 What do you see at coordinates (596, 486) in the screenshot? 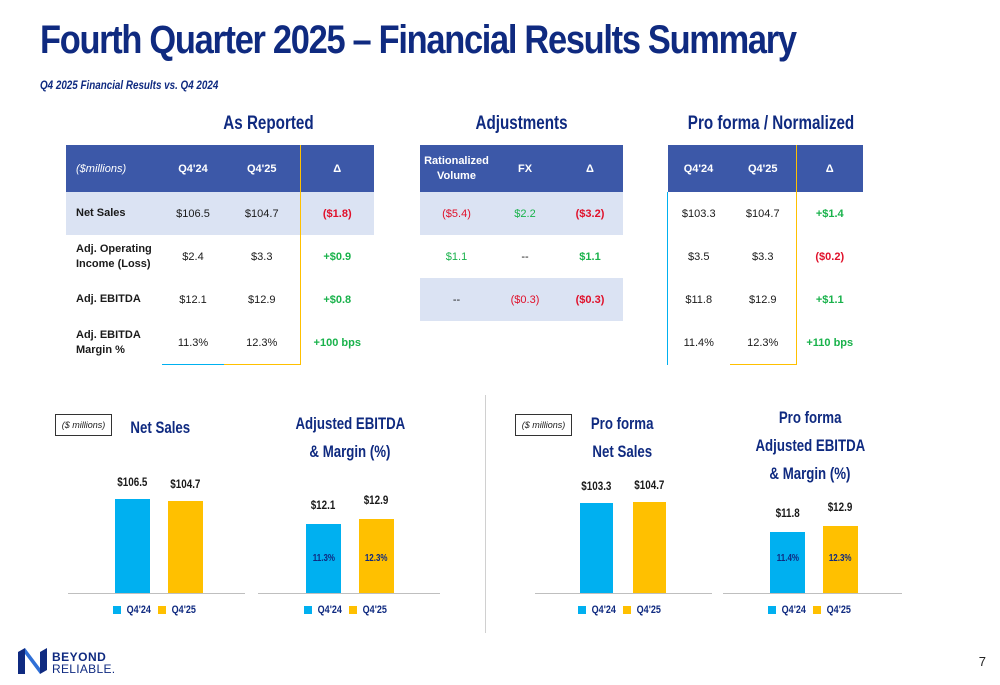
I see `chart-value-label: $103.3` at bounding box center [596, 486].